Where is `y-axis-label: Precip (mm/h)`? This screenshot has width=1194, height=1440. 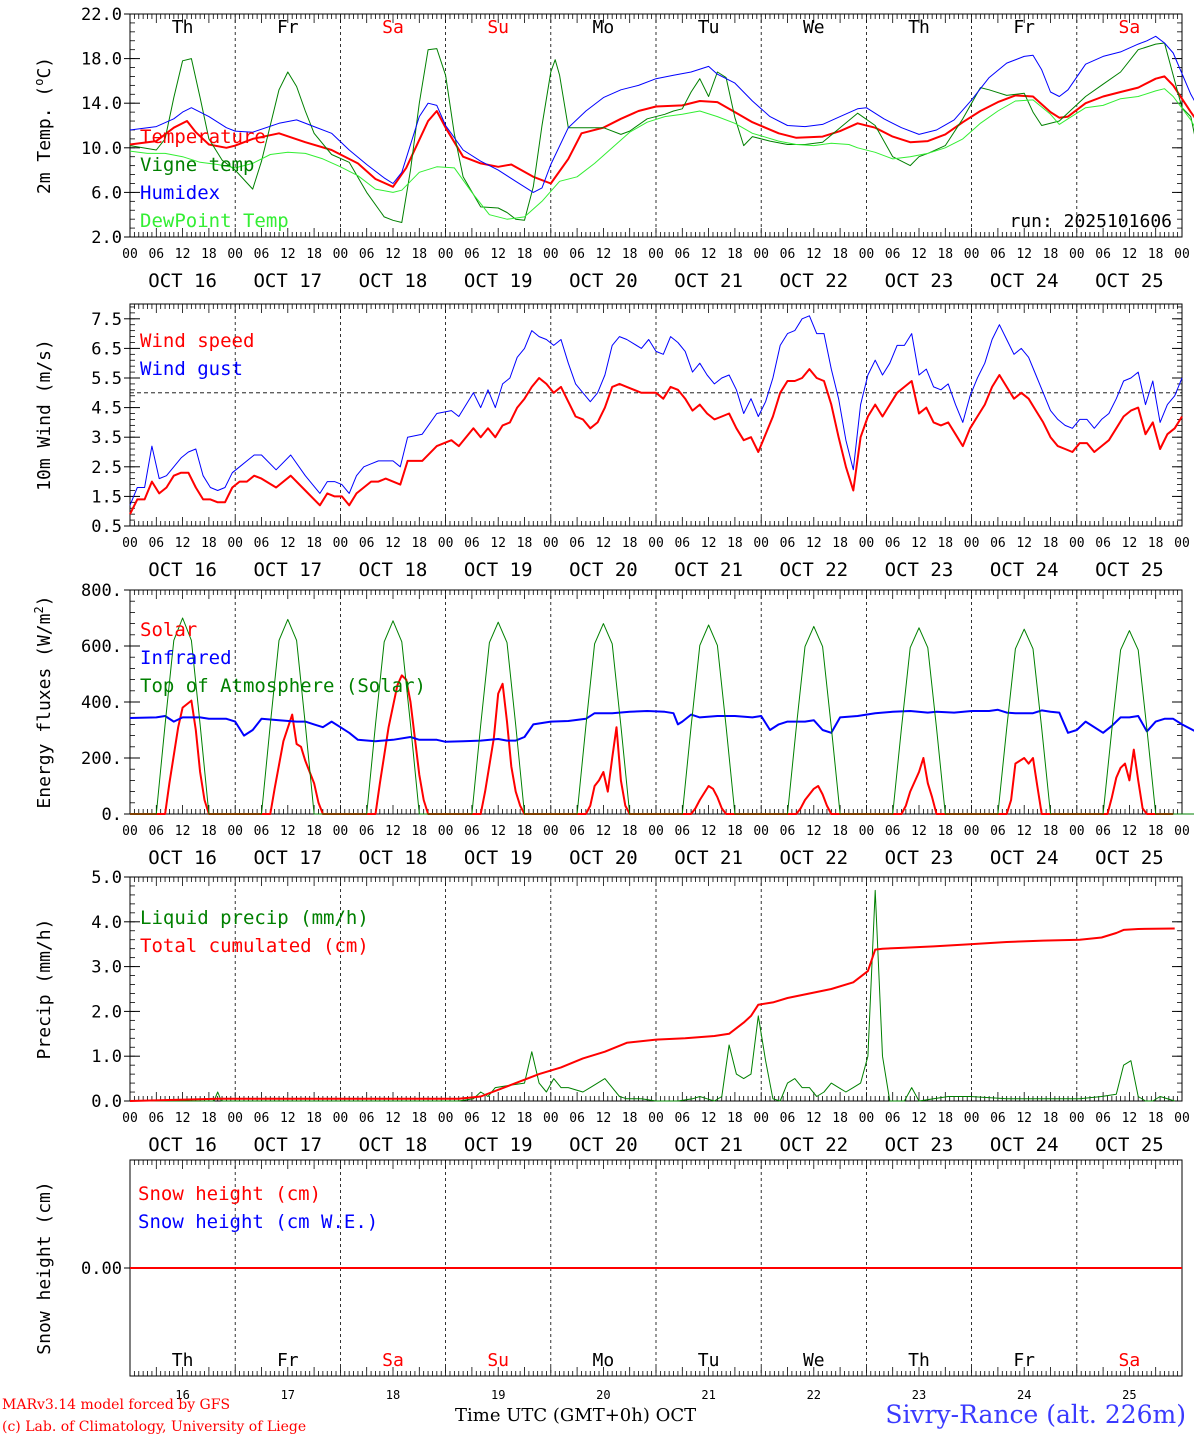
y-axis-label: Precip (mm/h) is located at coordinates (44, 989).